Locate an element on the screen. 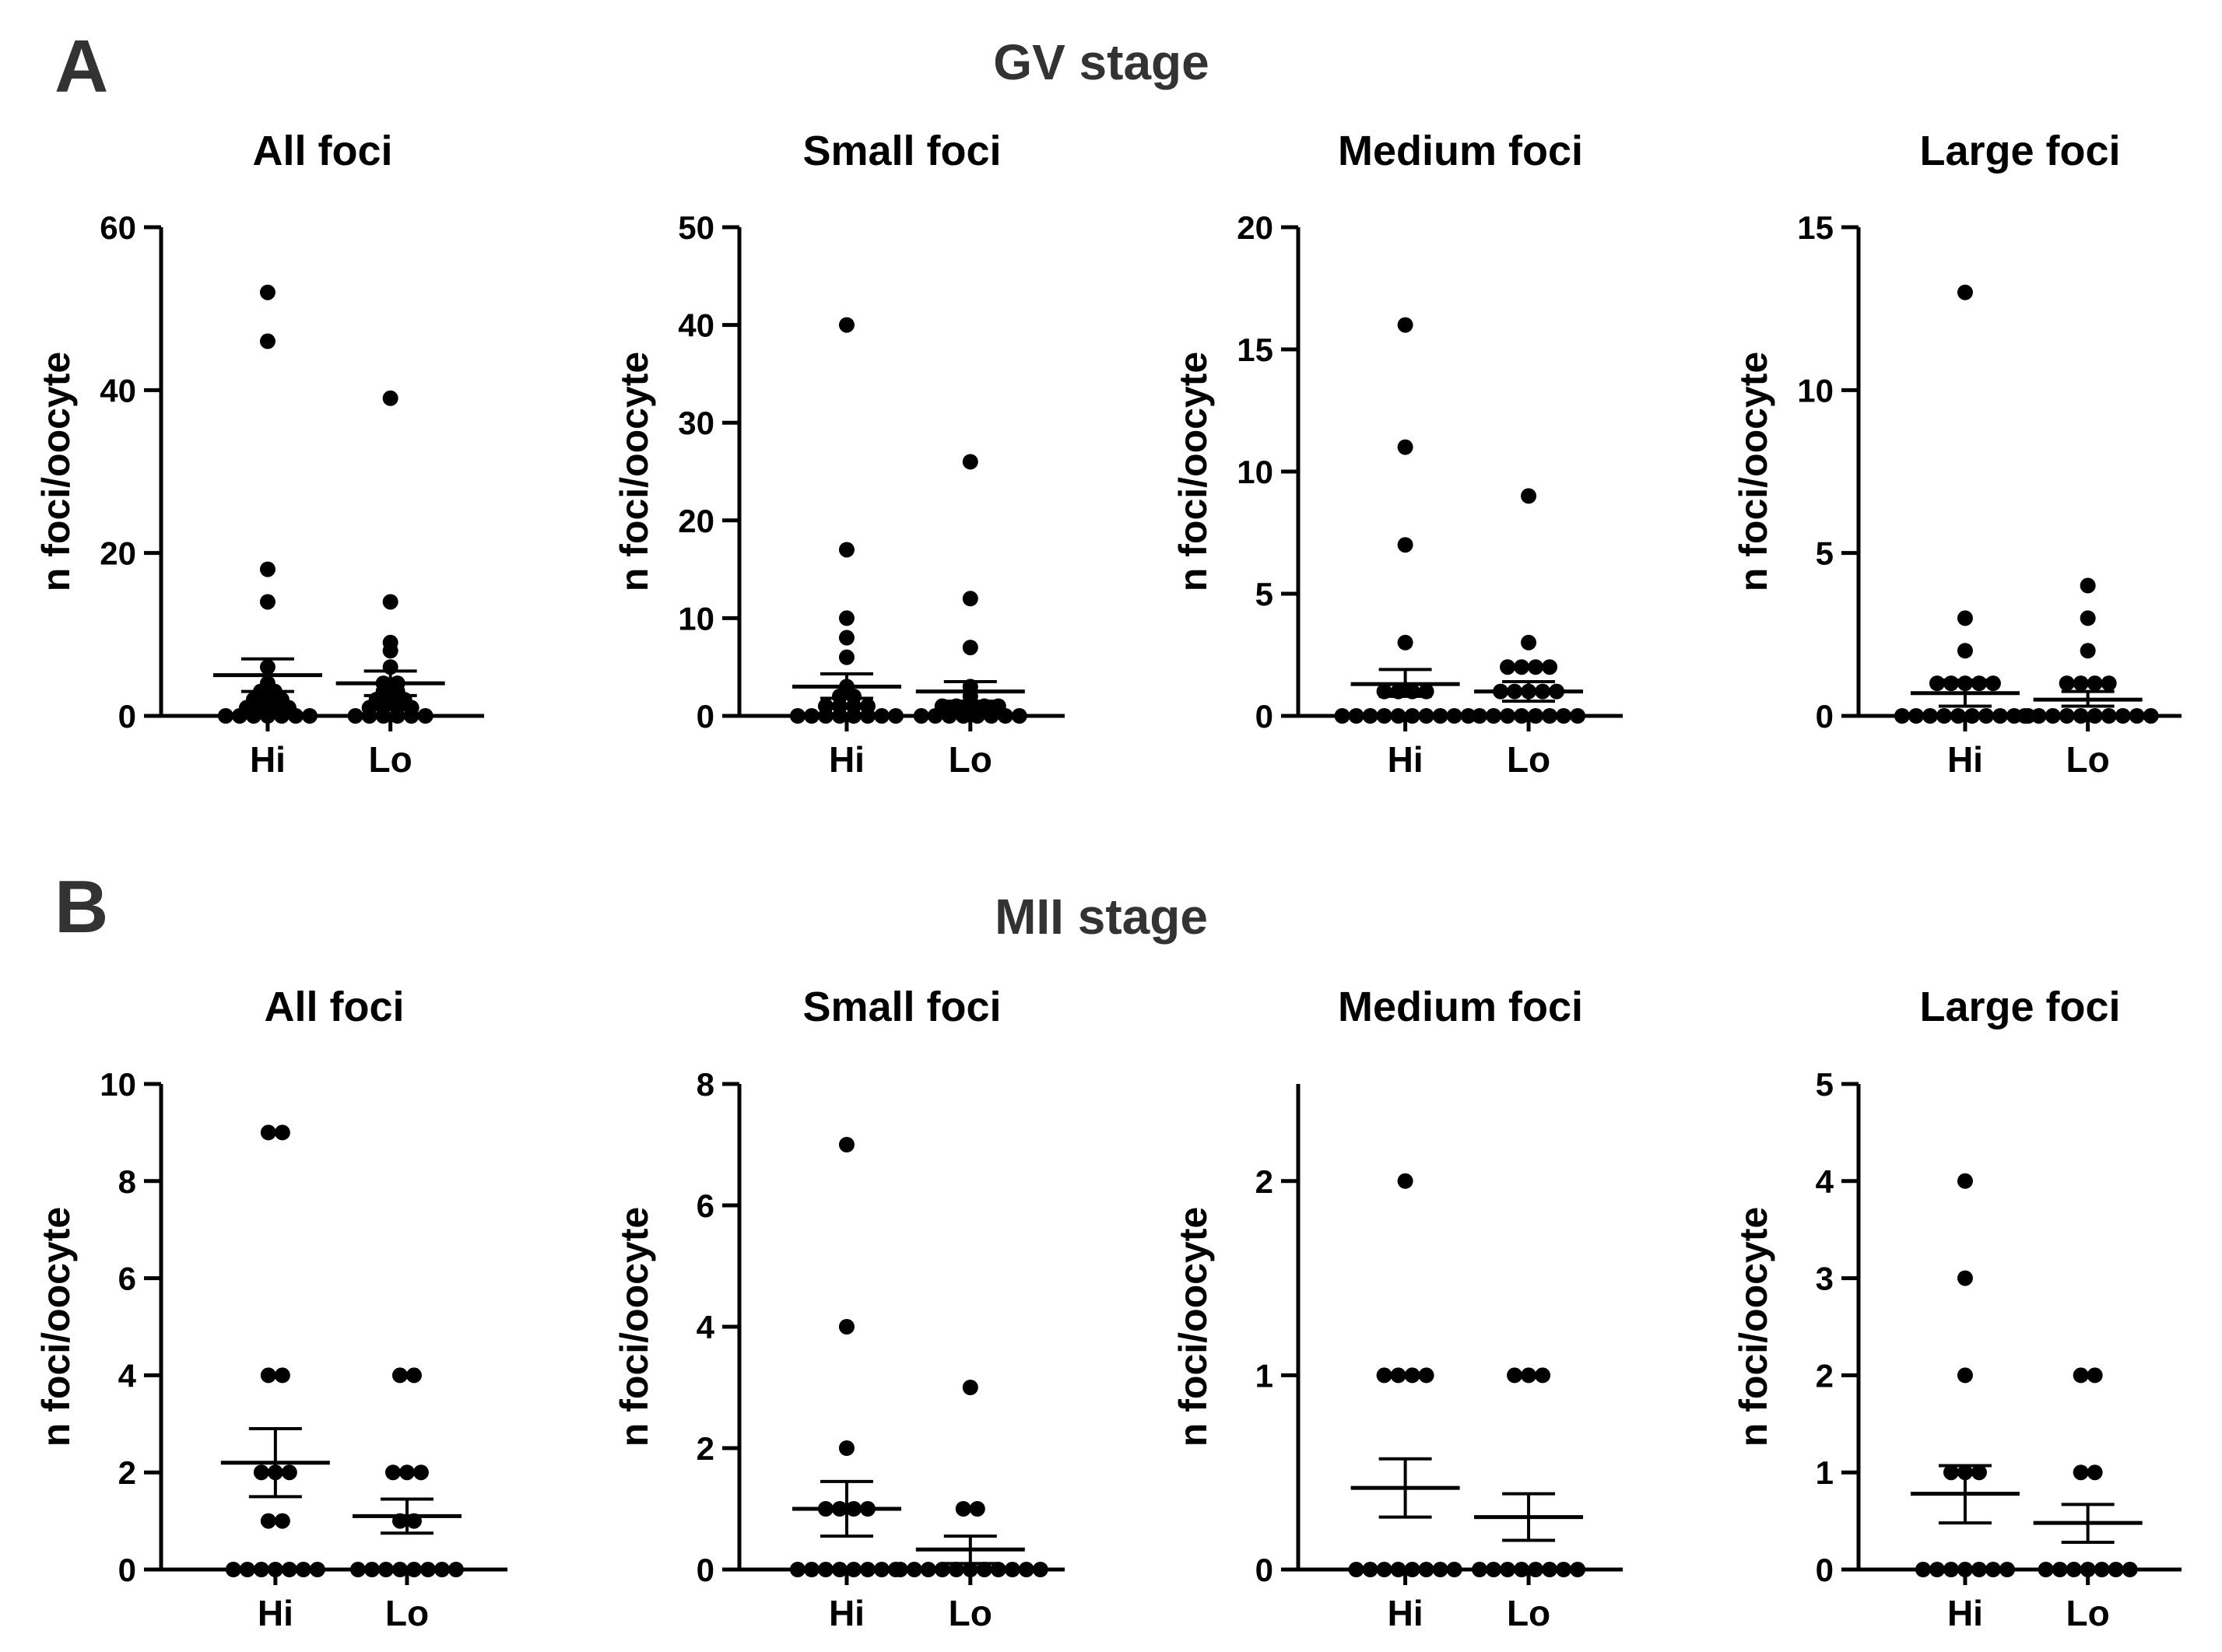 This screenshot has width=2222, height=1652. y-tick-label: 8 is located at coordinates (705, 1084).